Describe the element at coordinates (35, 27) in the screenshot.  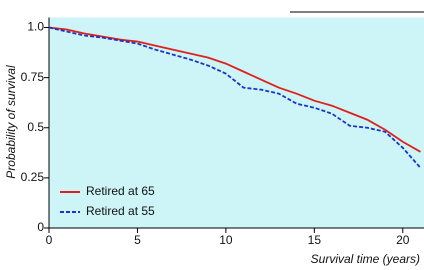
I see `y-tick-label: 1.0` at that location.